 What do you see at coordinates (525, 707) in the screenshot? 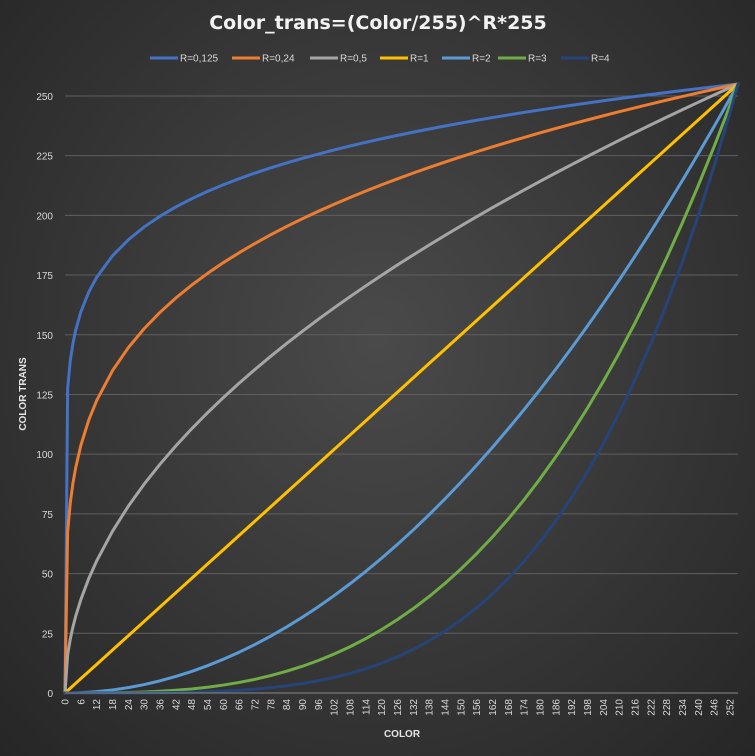
I see `x-tick-label: 174` at bounding box center [525, 707].